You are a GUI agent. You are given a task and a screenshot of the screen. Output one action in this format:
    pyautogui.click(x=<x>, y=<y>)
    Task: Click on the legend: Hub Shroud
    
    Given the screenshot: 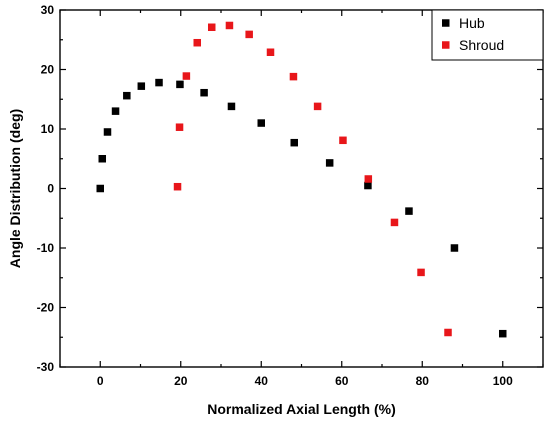 What is the action you would take?
    pyautogui.click(x=487, y=35)
    